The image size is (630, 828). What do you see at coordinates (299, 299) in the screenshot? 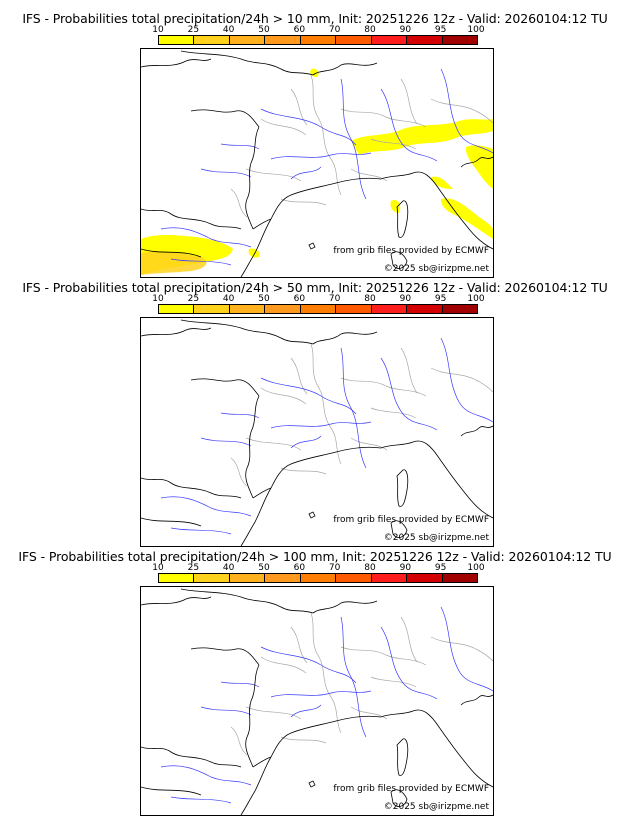
I see `scale-tick-label: 60` at bounding box center [299, 299].